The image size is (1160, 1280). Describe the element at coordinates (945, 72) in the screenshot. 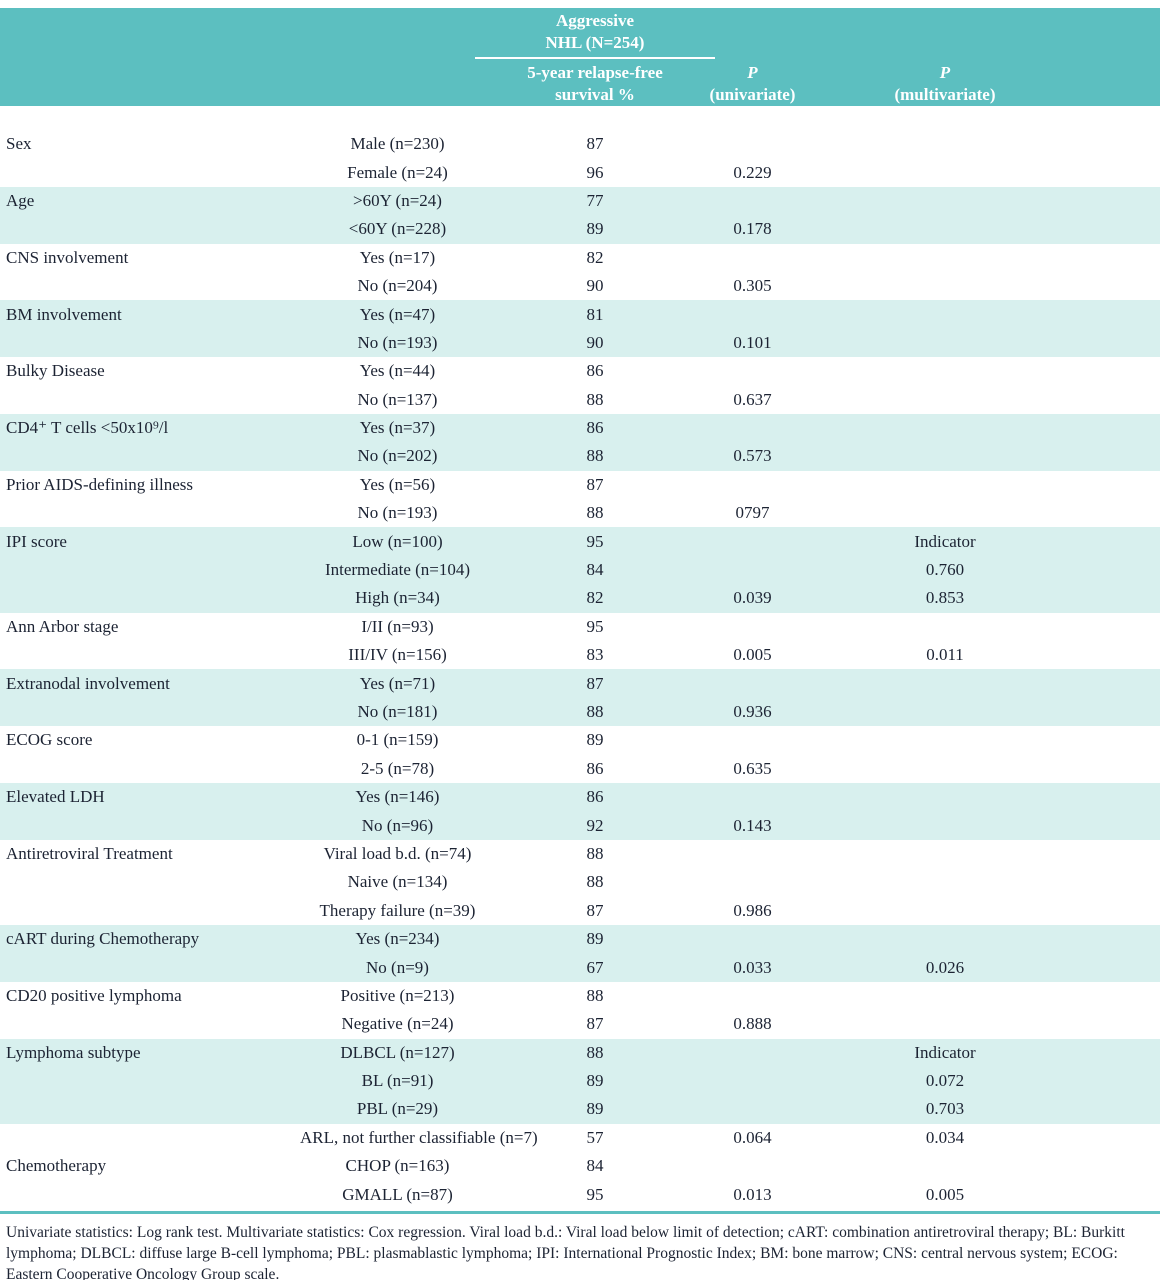

I see `p-multivariate-header-symbol: P` at that location.